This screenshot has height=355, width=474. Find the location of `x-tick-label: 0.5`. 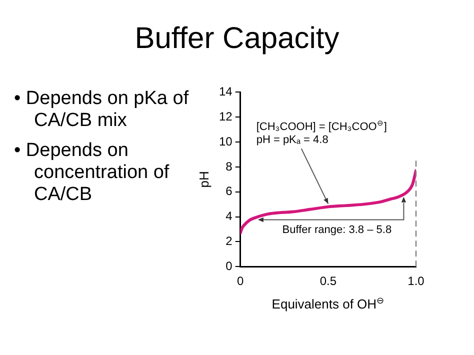

x-tick-label: 0.5 is located at coordinates (328, 281).